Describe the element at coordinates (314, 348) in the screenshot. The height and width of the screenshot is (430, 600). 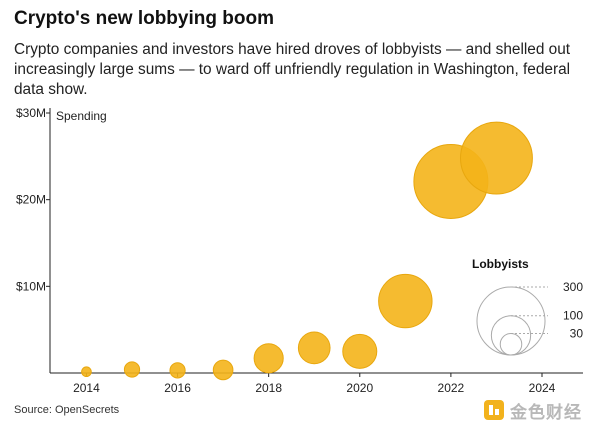
I see `bubble-2019` at that location.